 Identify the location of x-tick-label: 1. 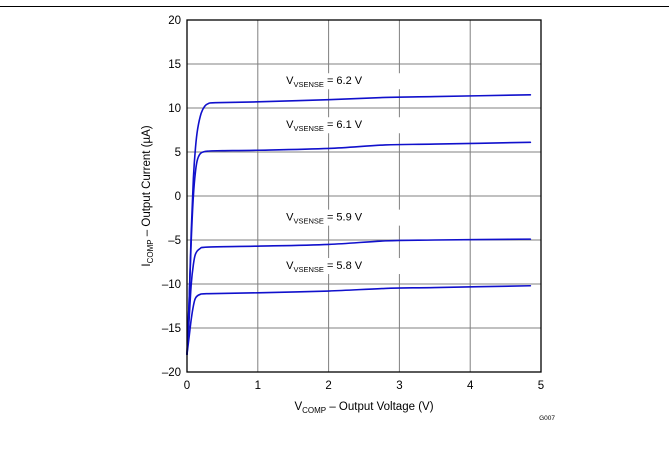
(258, 386).